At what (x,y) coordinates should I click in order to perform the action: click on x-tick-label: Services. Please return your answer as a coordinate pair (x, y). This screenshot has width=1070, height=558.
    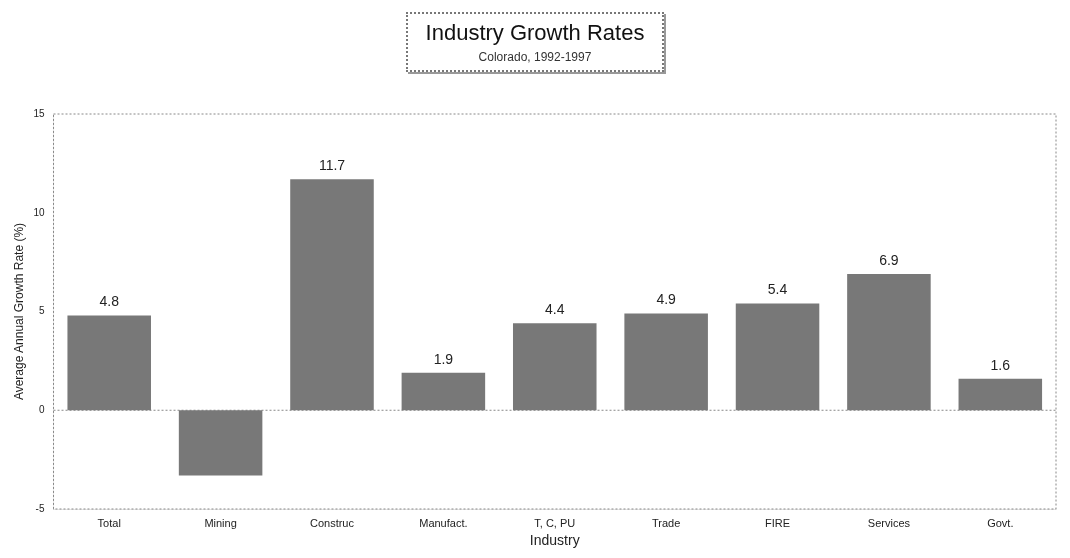
    Looking at the image, I should click on (889, 522).